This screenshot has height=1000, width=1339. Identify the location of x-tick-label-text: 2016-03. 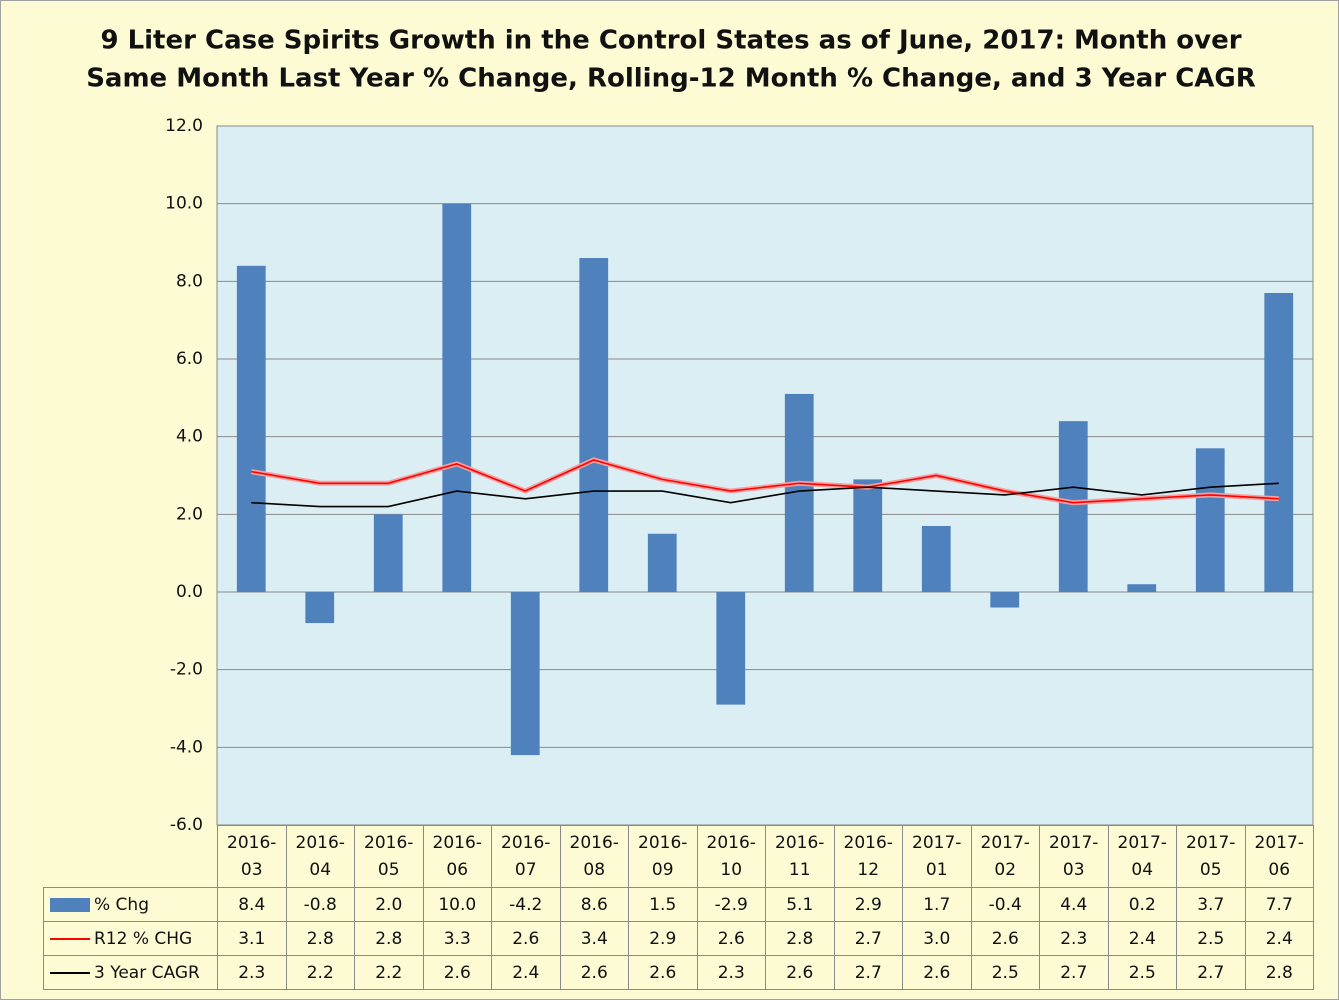
(252, 856).